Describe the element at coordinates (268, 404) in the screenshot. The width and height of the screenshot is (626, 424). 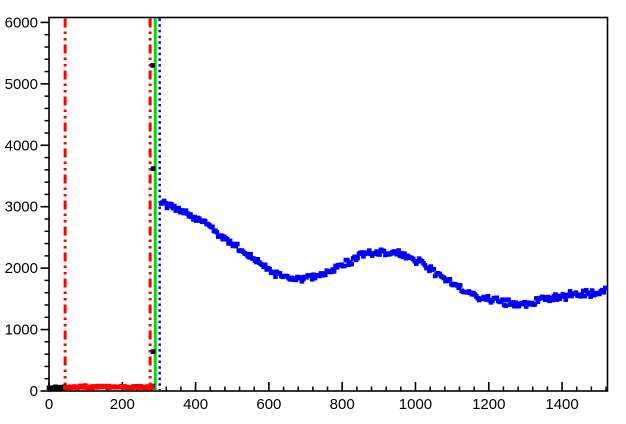
I see `x-tick-label-600: 600` at that location.